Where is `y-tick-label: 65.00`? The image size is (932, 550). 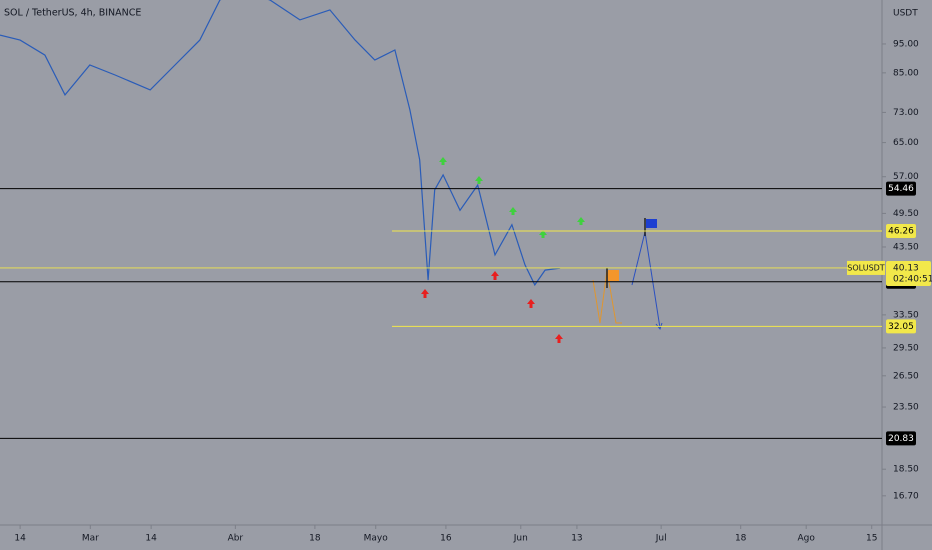
y-tick-label: 65.00 is located at coordinates (906, 143).